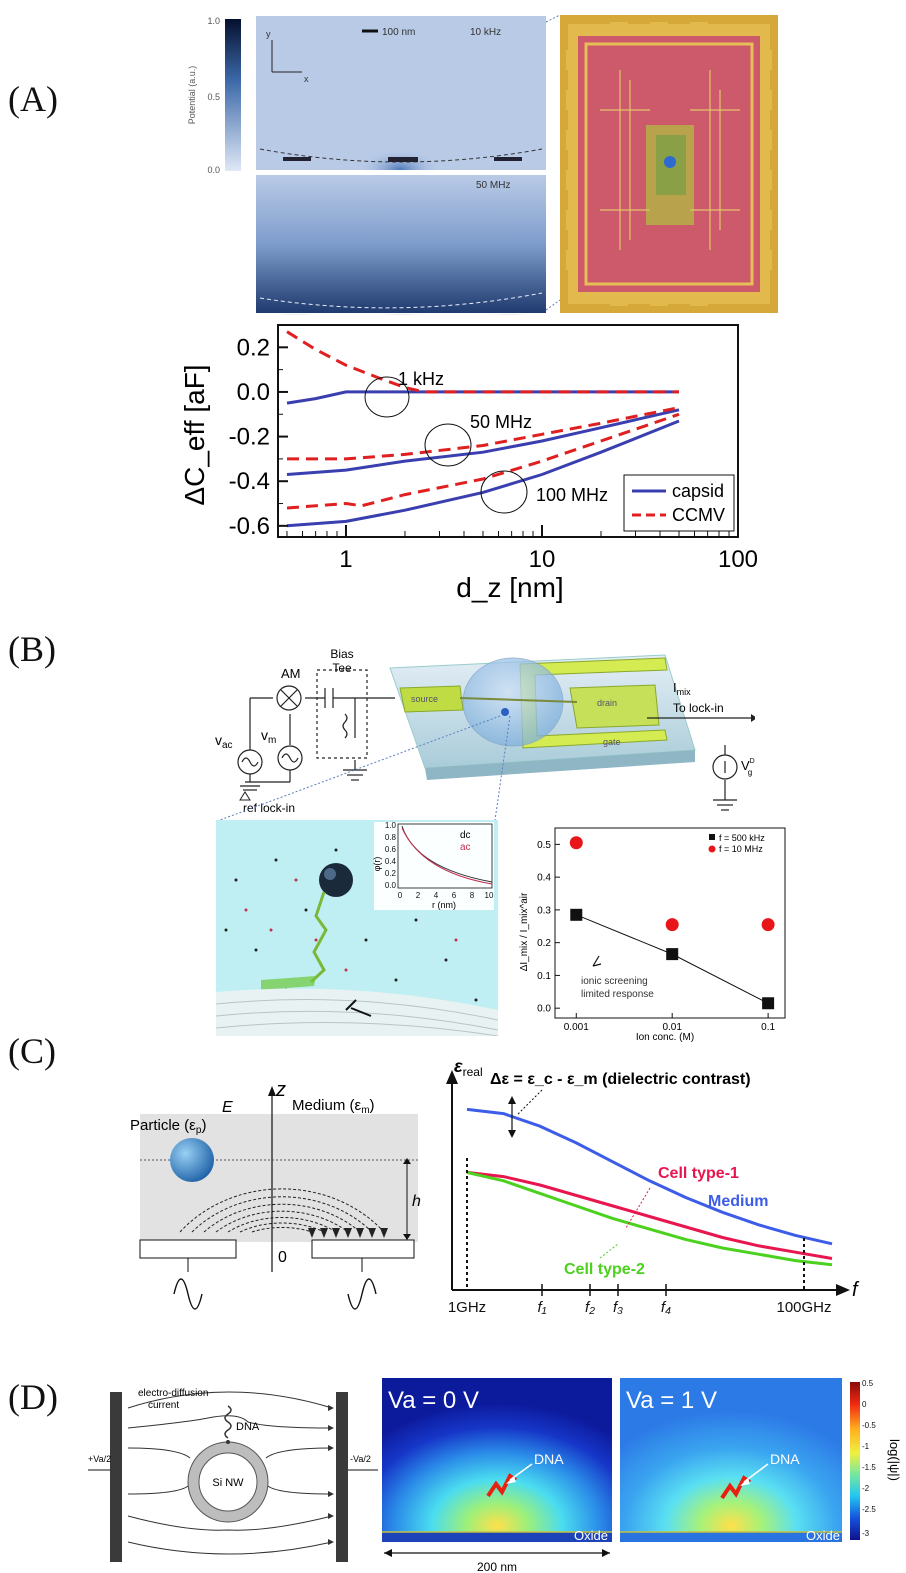 Image resolution: width=906 pixels, height=1573 pixels. What do you see at coordinates (213, 21) in the screenshot?
I see `cbar-tick: 1.0` at bounding box center [213, 21].